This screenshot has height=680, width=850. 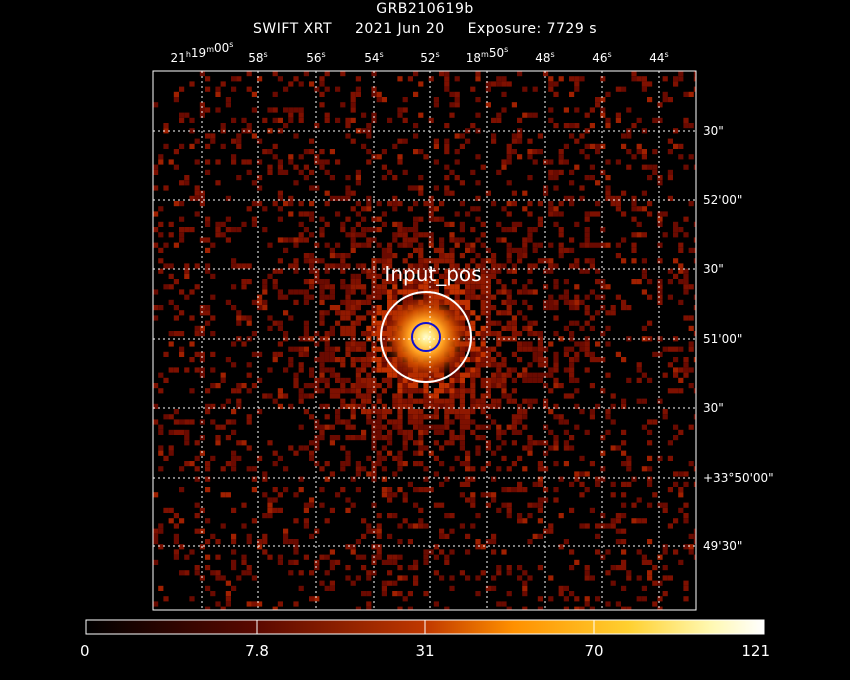 I want to click on ra-tick-label: 58s, so click(x=257, y=57).